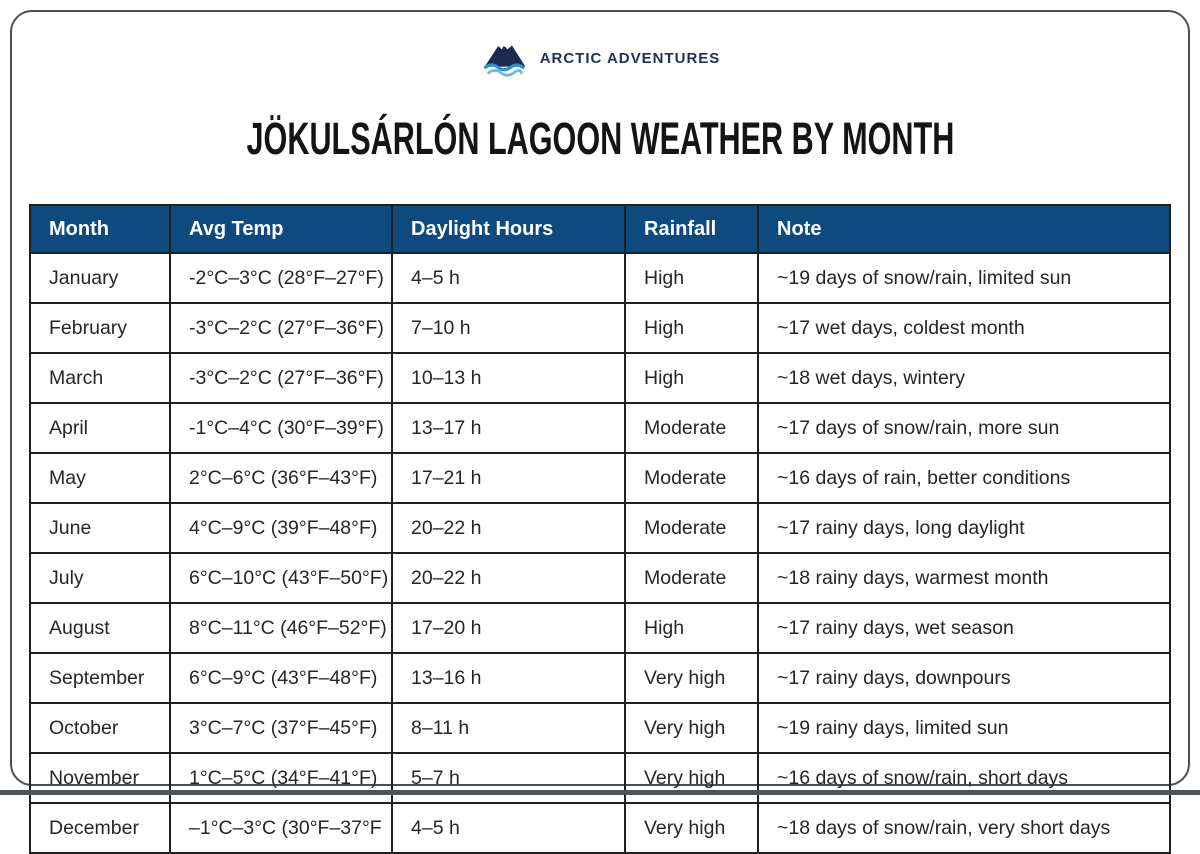 The height and width of the screenshot is (854, 1200). Describe the element at coordinates (508, 328) in the screenshot. I see `cell-daylight-hours: 7–10 h` at that location.